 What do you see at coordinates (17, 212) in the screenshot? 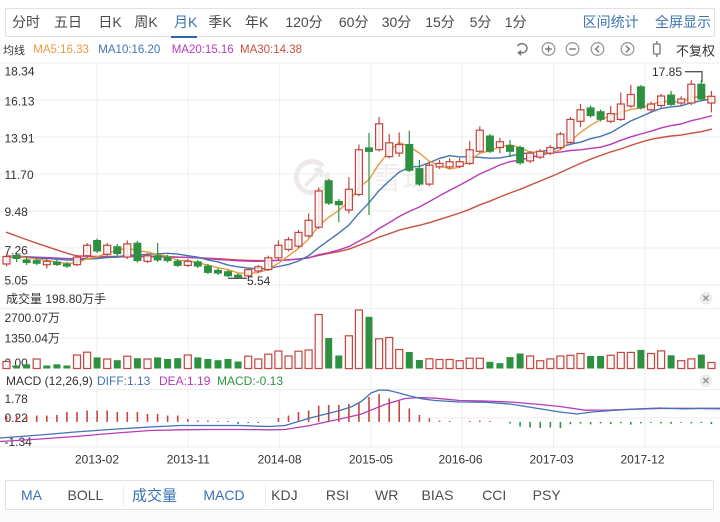
I see `svg-text: 9.48` at bounding box center [17, 212].